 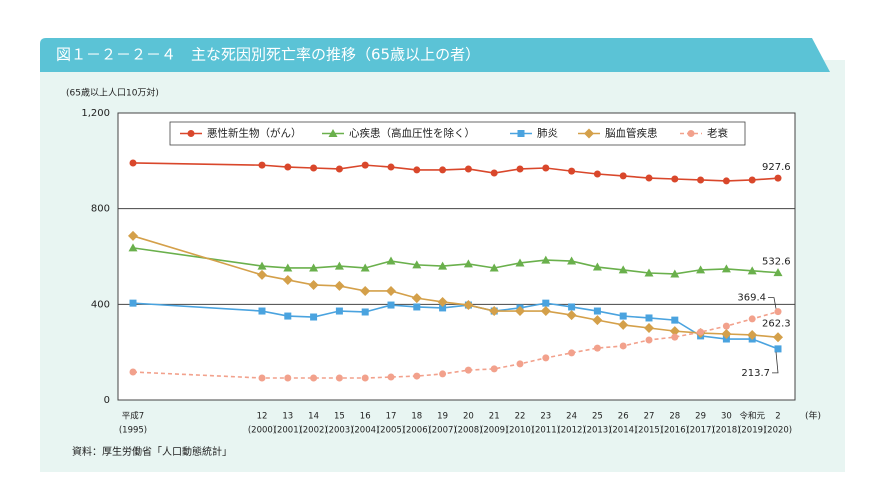 What do you see at coordinates (776, 262) in the screenshot?
I see `data-label: 532.6` at bounding box center [776, 262].